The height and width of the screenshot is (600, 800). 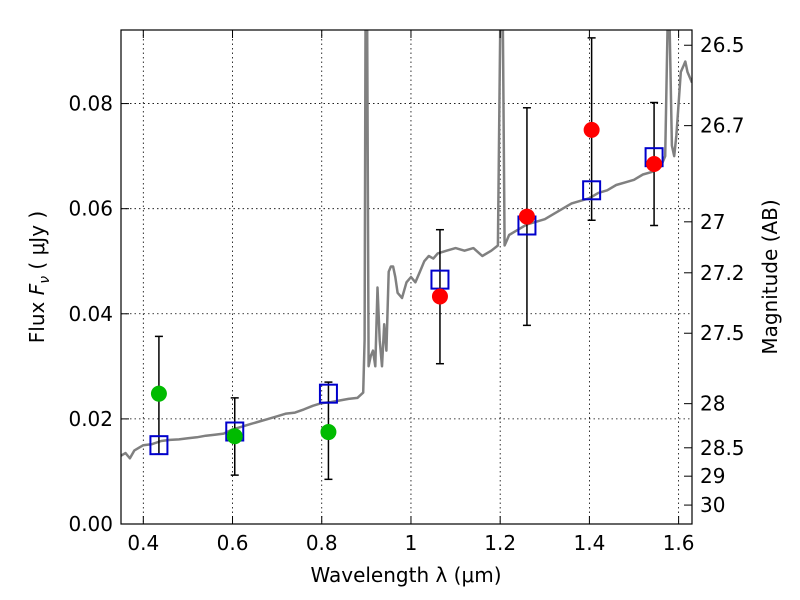 What do you see at coordinates (722, 448) in the screenshot?
I see `right-tick-label: 28.5` at bounding box center [722, 448].